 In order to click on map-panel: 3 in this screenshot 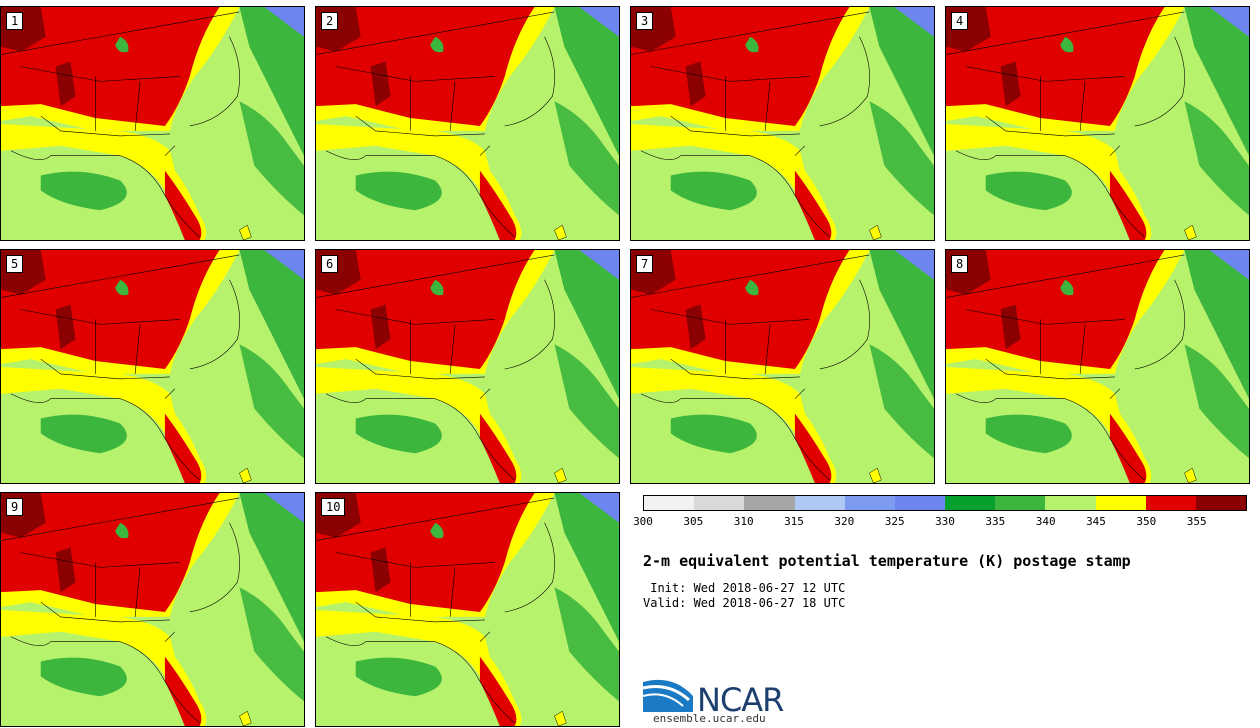, I will do `click(782, 123)`.